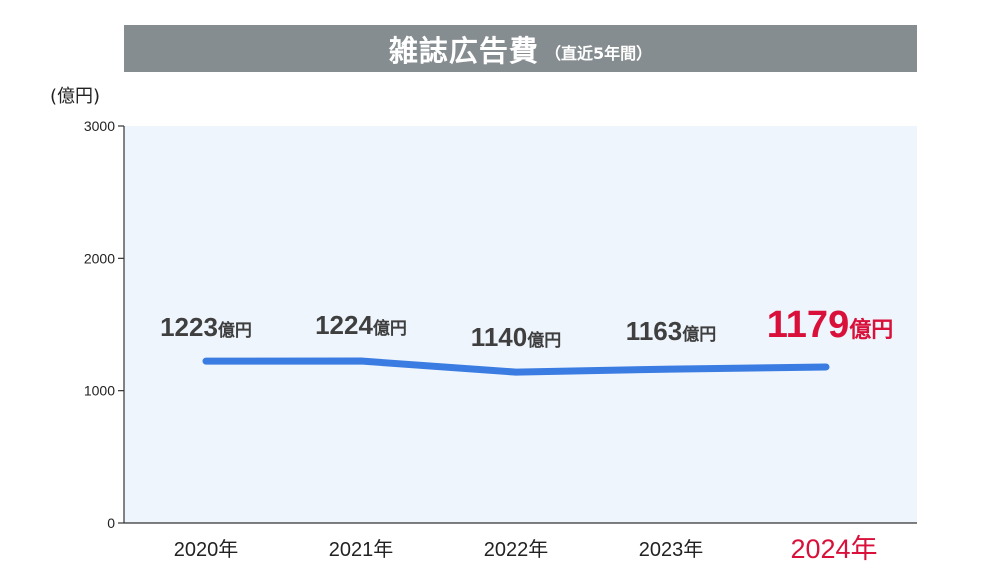 This screenshot has width=1000, height=580. What do you see at coordinates (808, 325) in the screenshot?
I see `data-label-number: 1179` at bounding box center [808, 325].